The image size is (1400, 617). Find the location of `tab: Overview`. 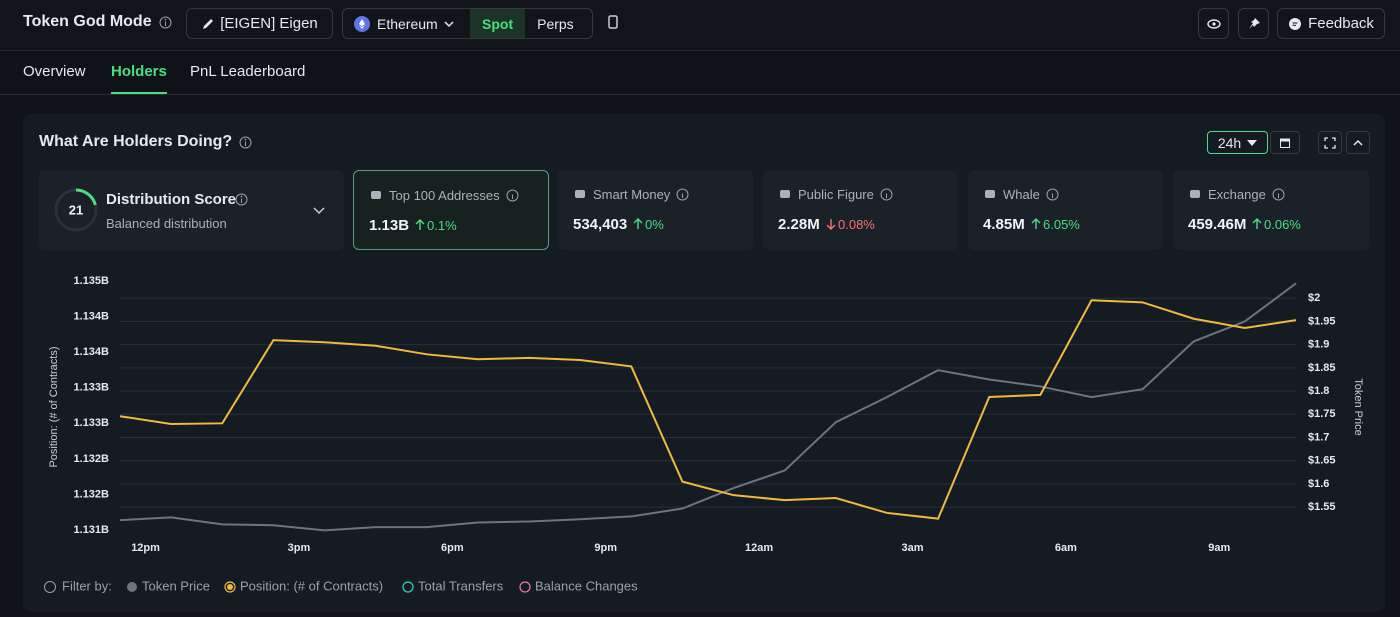

tab: Overview is located at coordinates (54, 71).